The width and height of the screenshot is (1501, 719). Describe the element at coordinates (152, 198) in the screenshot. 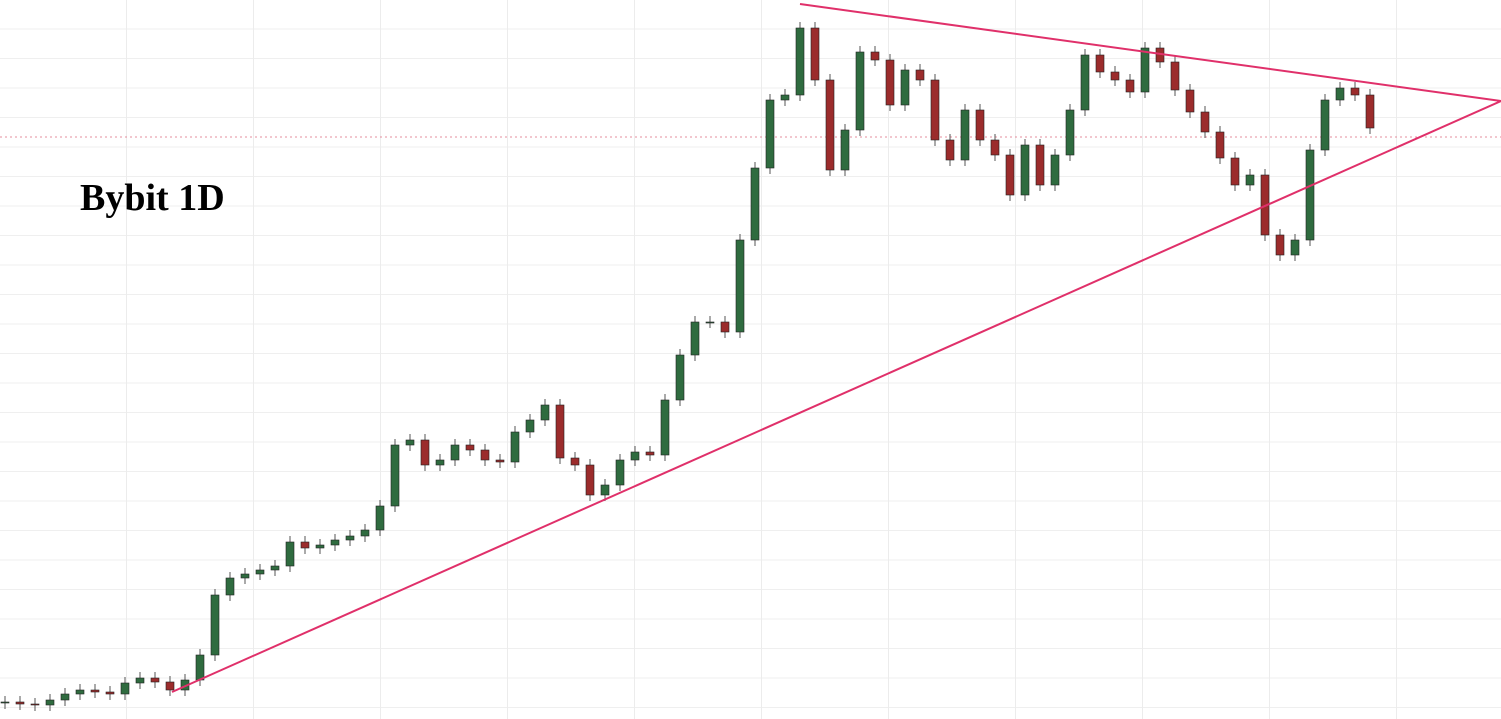

I see `chart-title: Bybit 1D` at that location.